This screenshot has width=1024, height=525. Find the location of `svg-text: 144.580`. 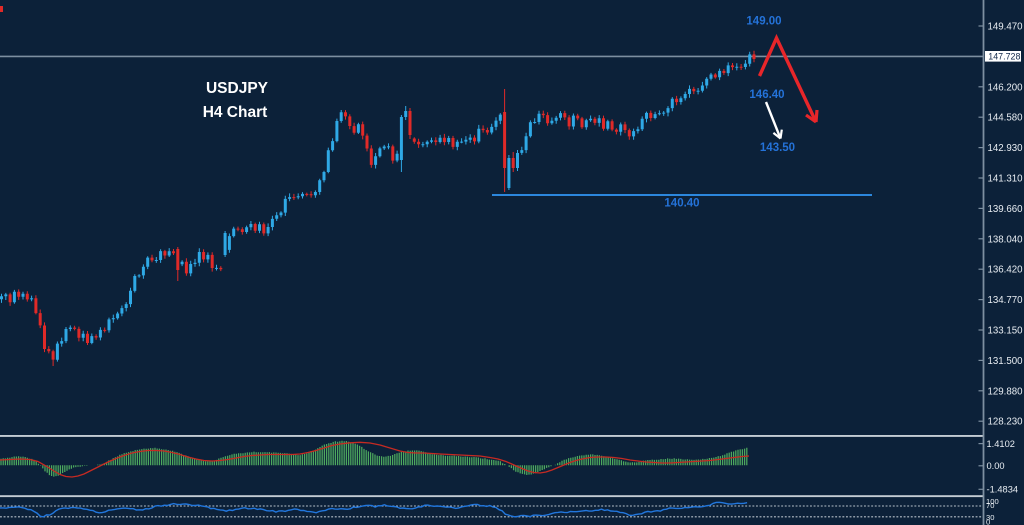

svg-text: 144.580 is located at coordinates (1006, 118).